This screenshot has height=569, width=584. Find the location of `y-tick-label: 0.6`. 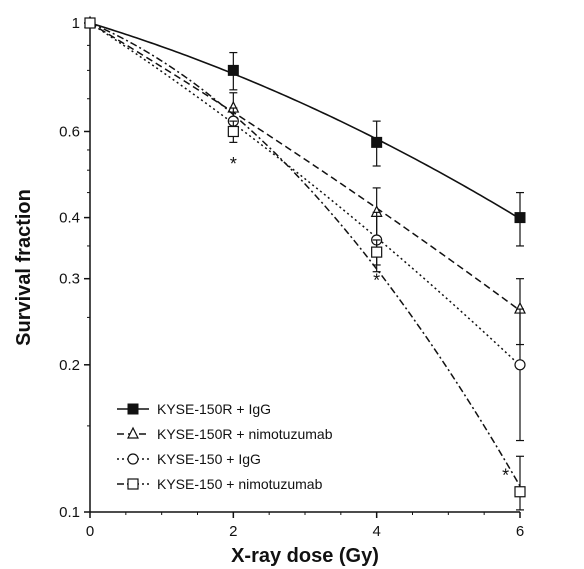

y-tick-label: 0.6 is located at coordinates (69, 131).